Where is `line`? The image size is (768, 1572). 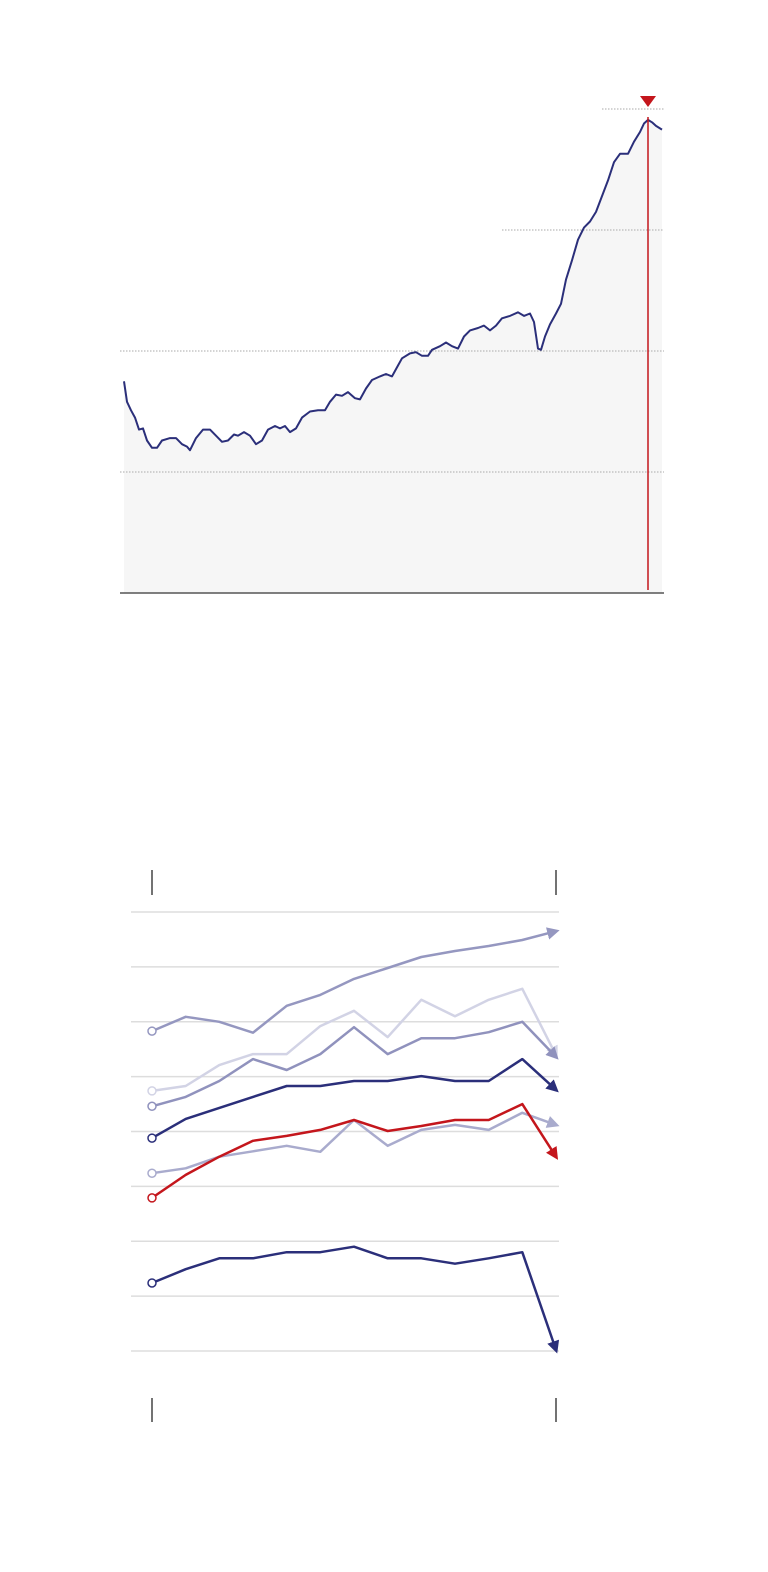
line is located at coordinates (393, 285).